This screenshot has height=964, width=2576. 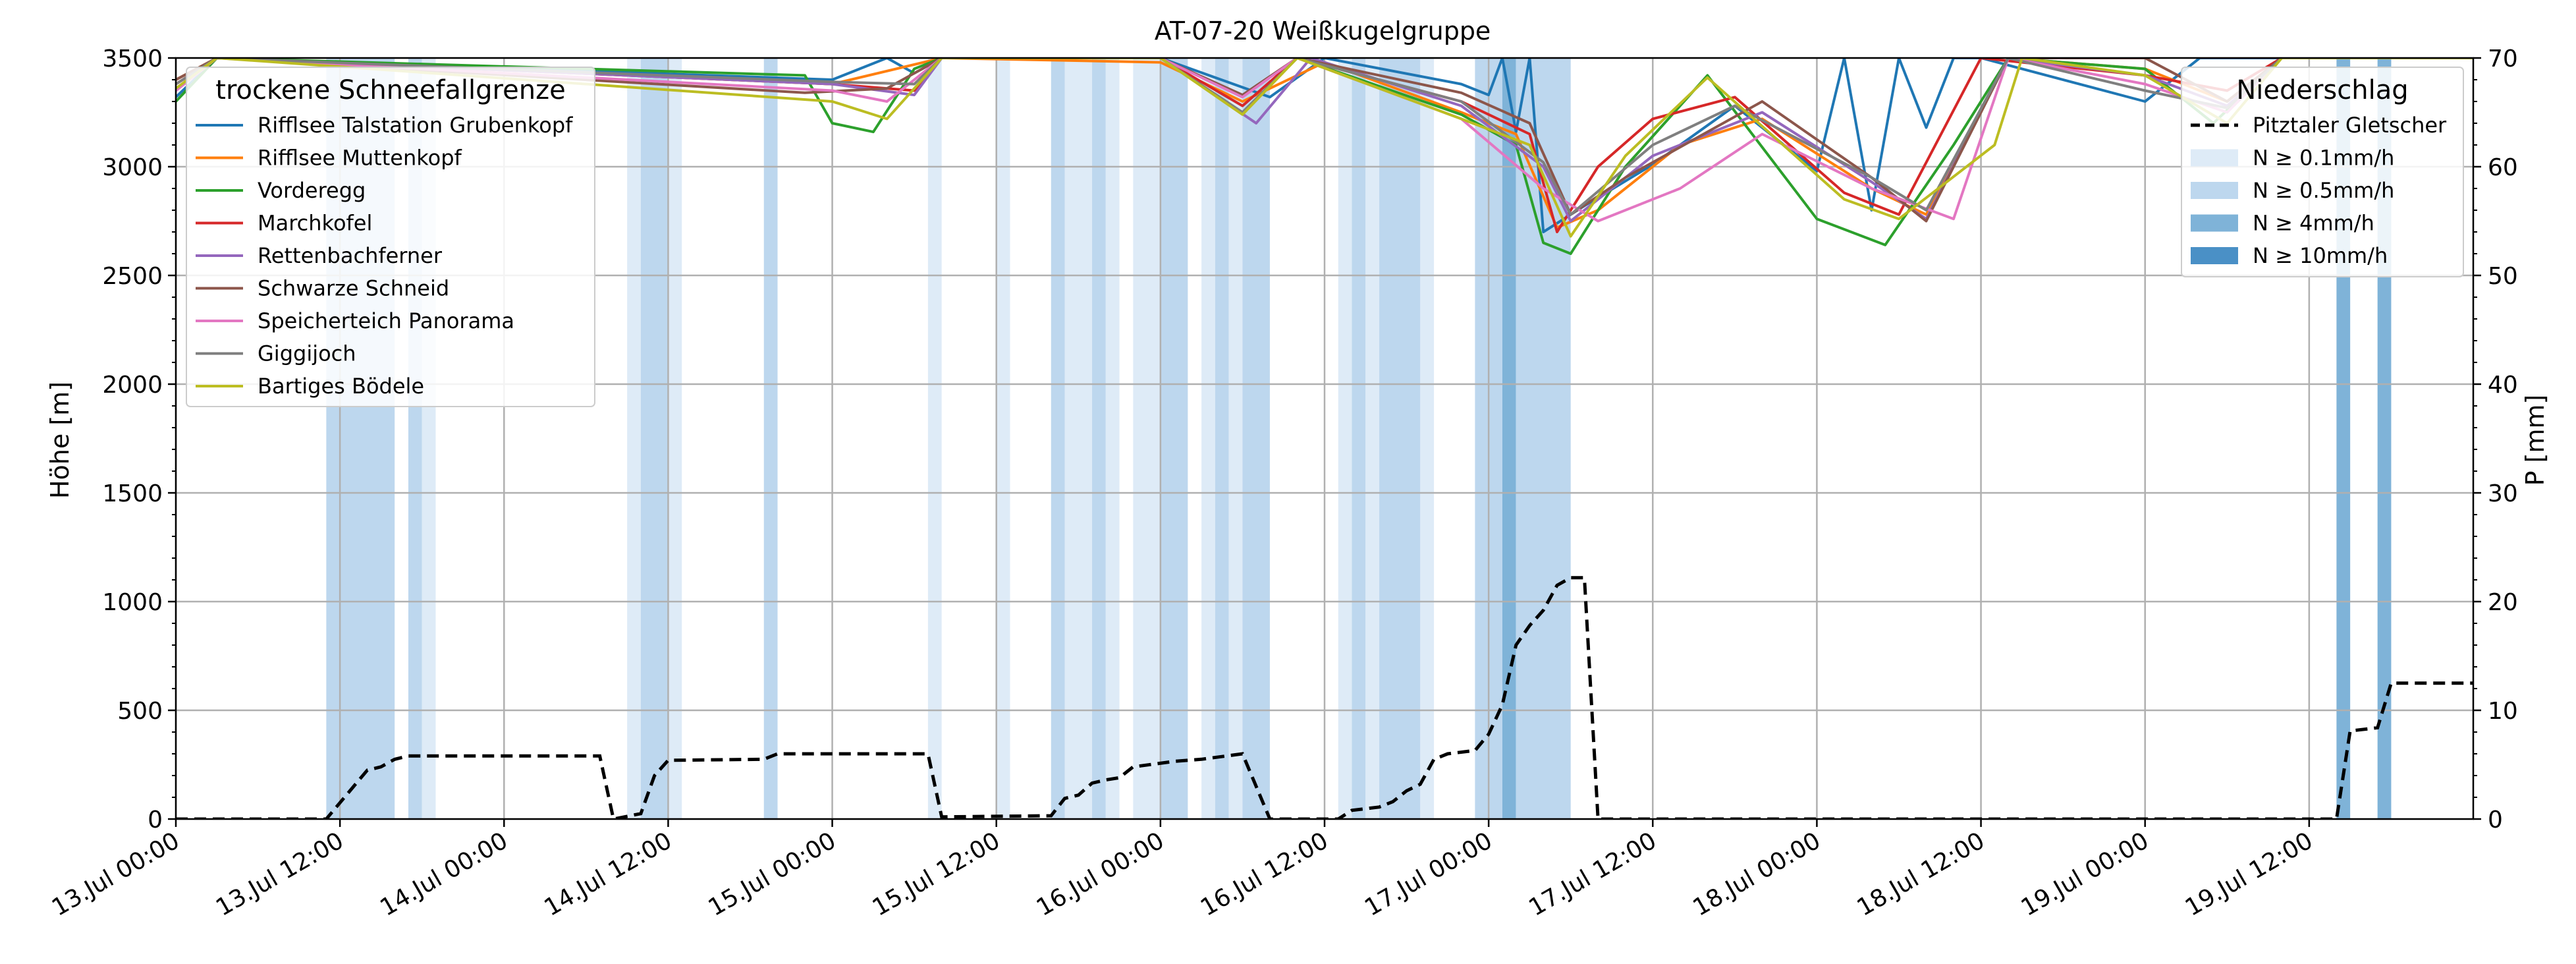 I want to click on y-tick-label: 2000, so click(x=132, y=386).